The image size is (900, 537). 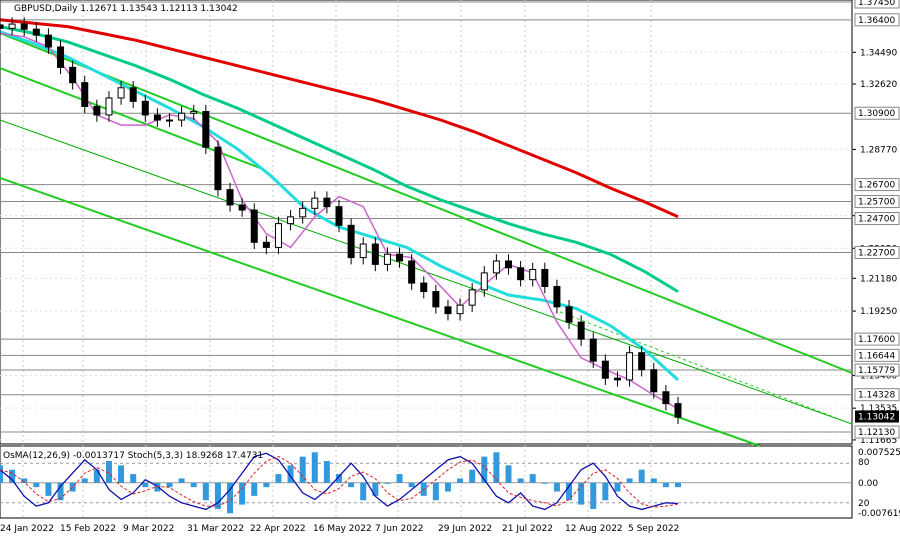 I want to click on date-tick-label: 29 Jun 2022, so click(x=465, y=529).